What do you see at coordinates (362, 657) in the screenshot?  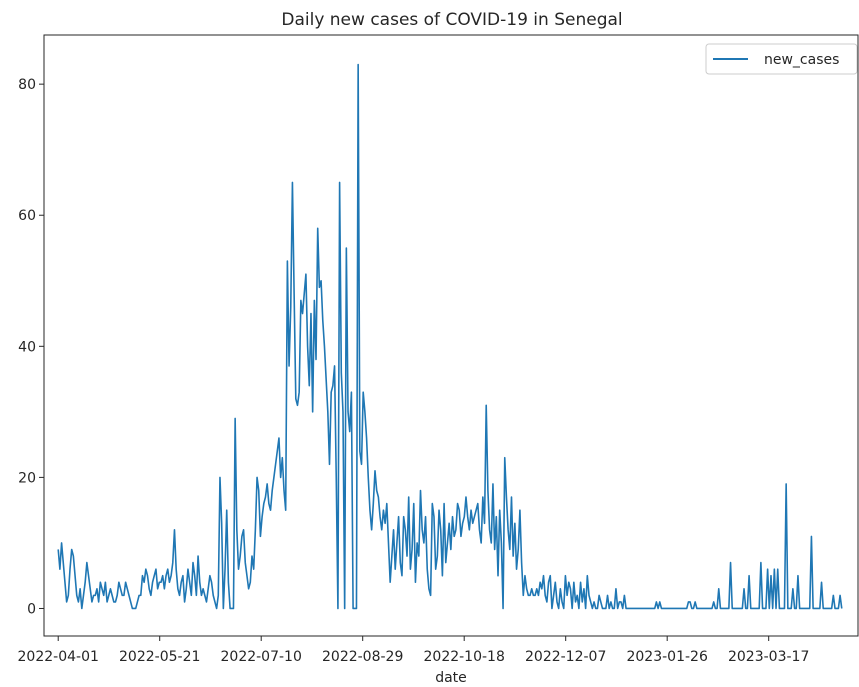 I see `x-tick-label: 2022-08-29` at bounding box center [362, 657].